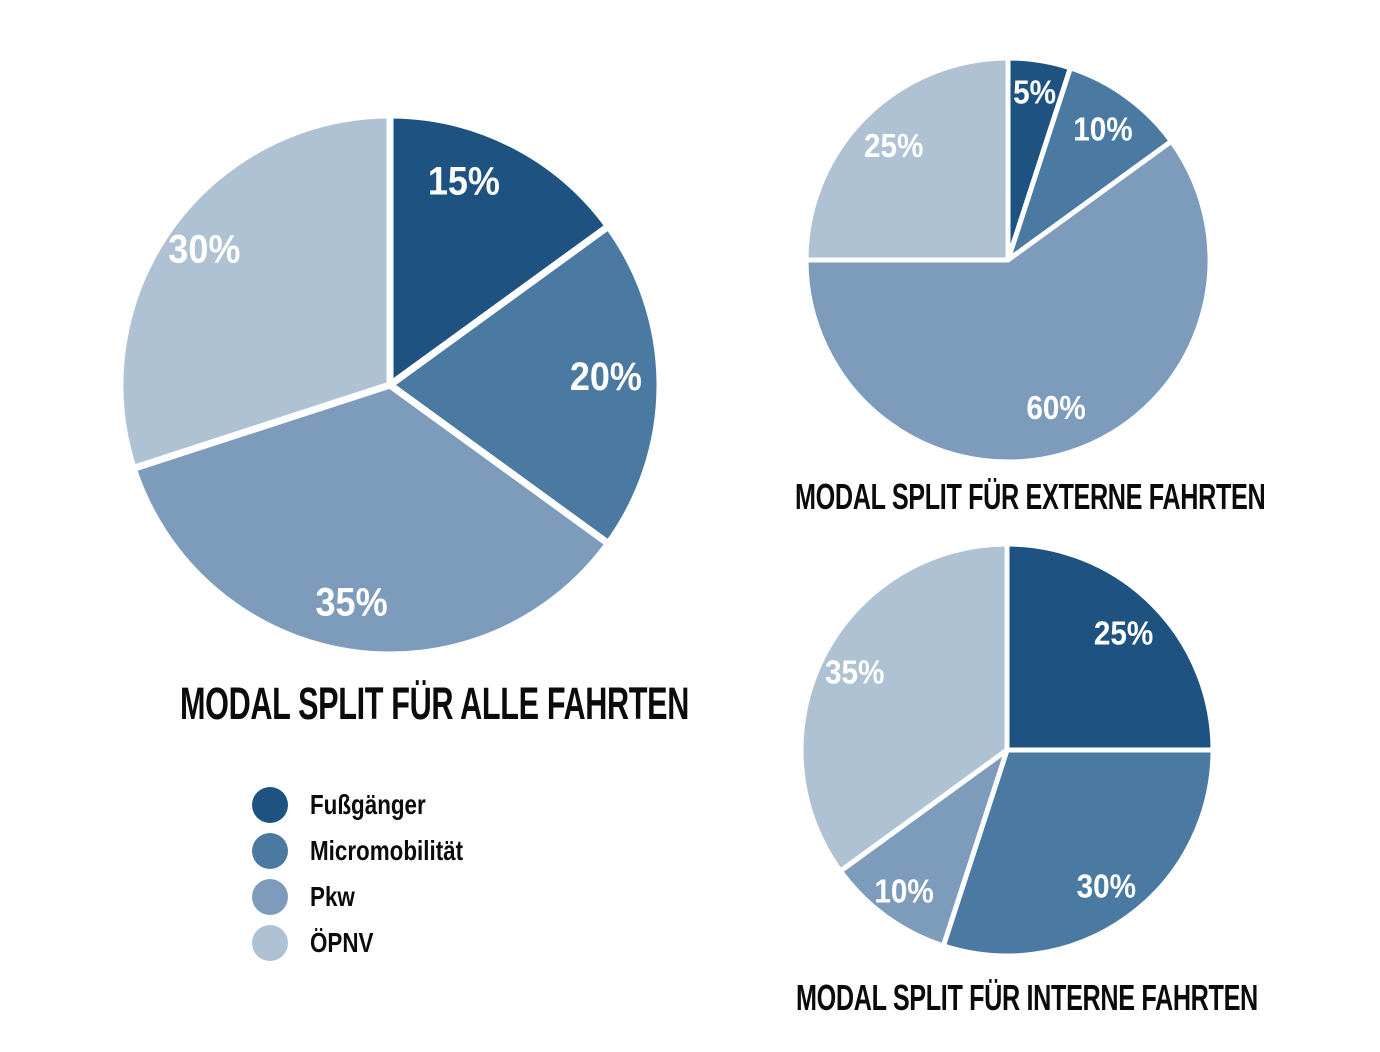 Image resolution: width=1380 pixels, height=1052 pixels. What do you see at coordinates (342, 942) in the screenshot?
I see `legend-label-oepnv: ÖPNV` at bounding box center [342, 942].